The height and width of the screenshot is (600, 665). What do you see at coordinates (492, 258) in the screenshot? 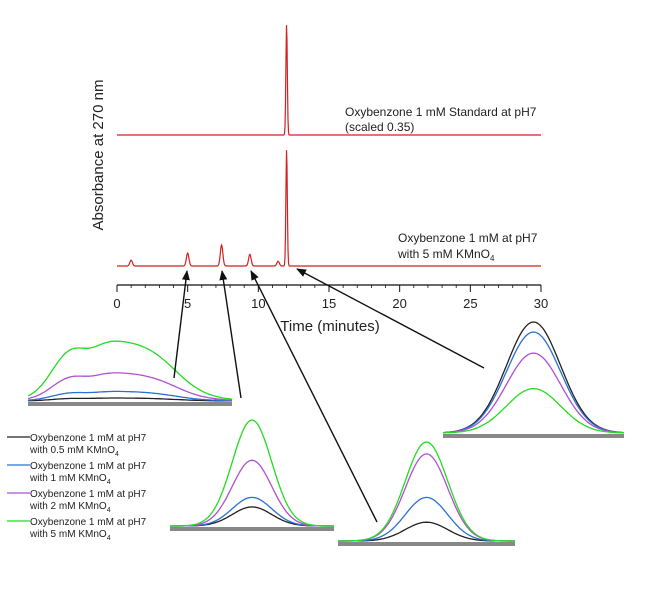
I see `kmno4-note-sub: 4` at bounding box center [492, 258].